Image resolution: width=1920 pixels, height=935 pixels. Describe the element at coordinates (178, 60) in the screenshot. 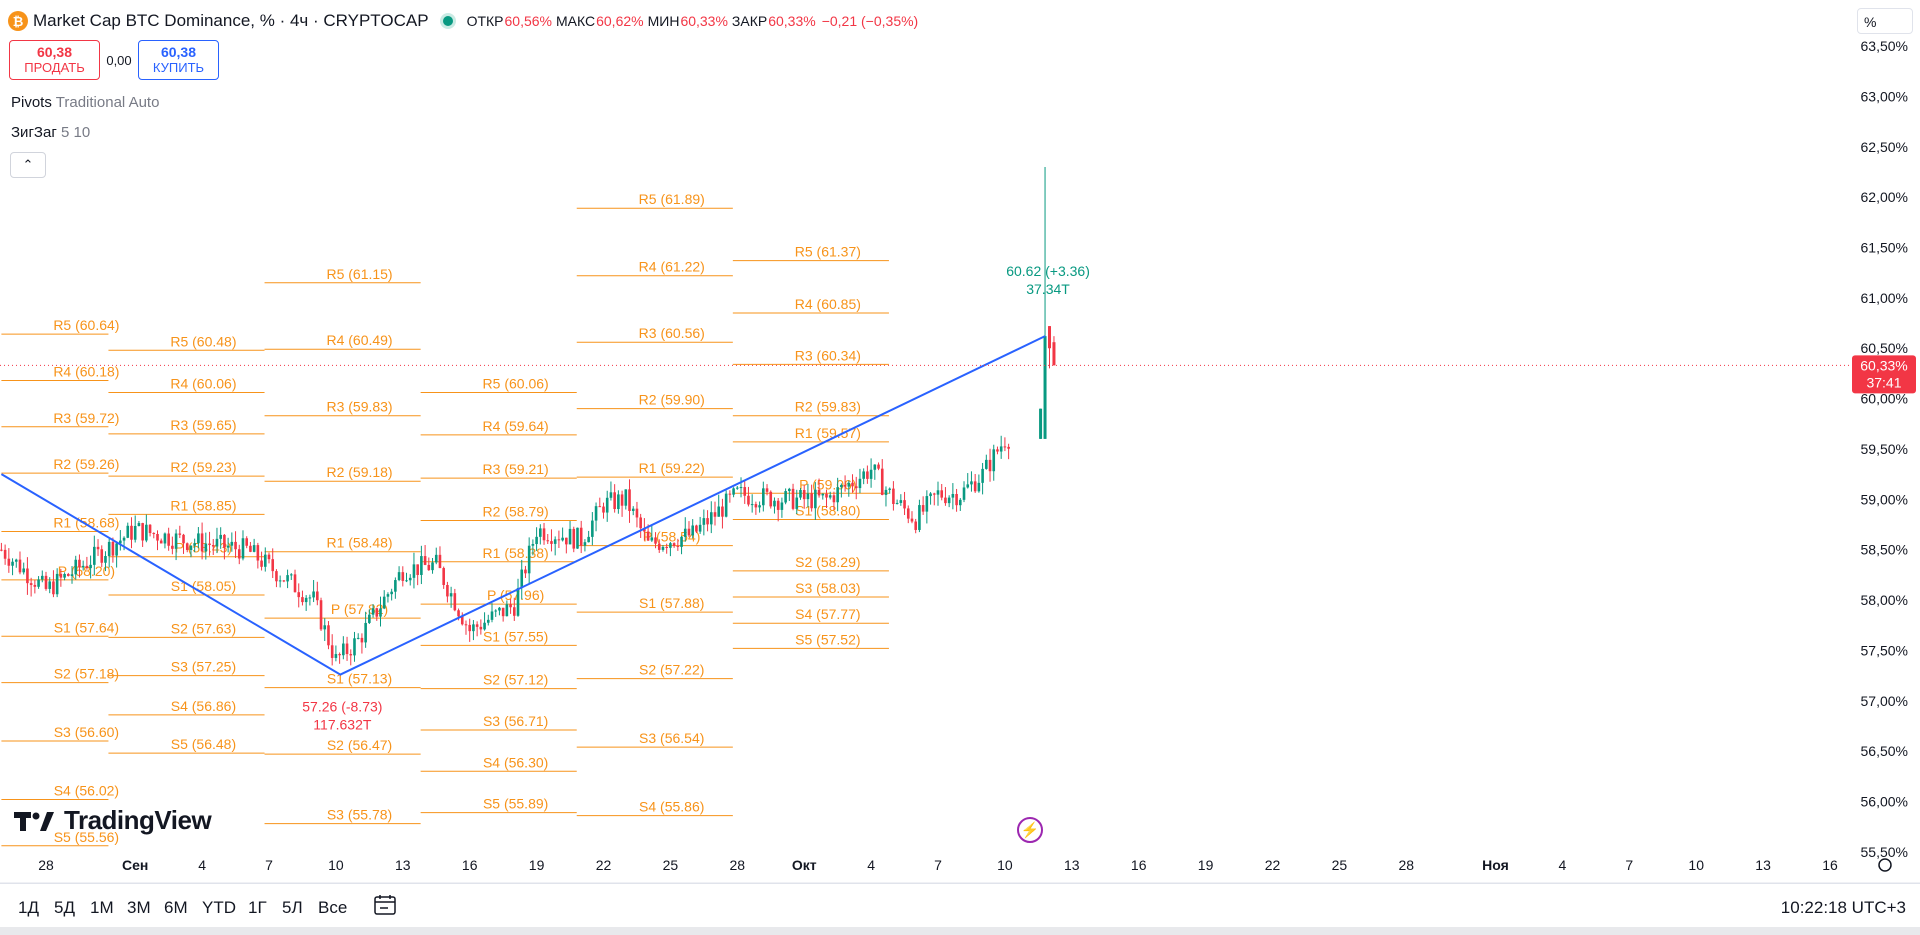

I see `buy-button: 60,38 КУПИТЬ` at that location.